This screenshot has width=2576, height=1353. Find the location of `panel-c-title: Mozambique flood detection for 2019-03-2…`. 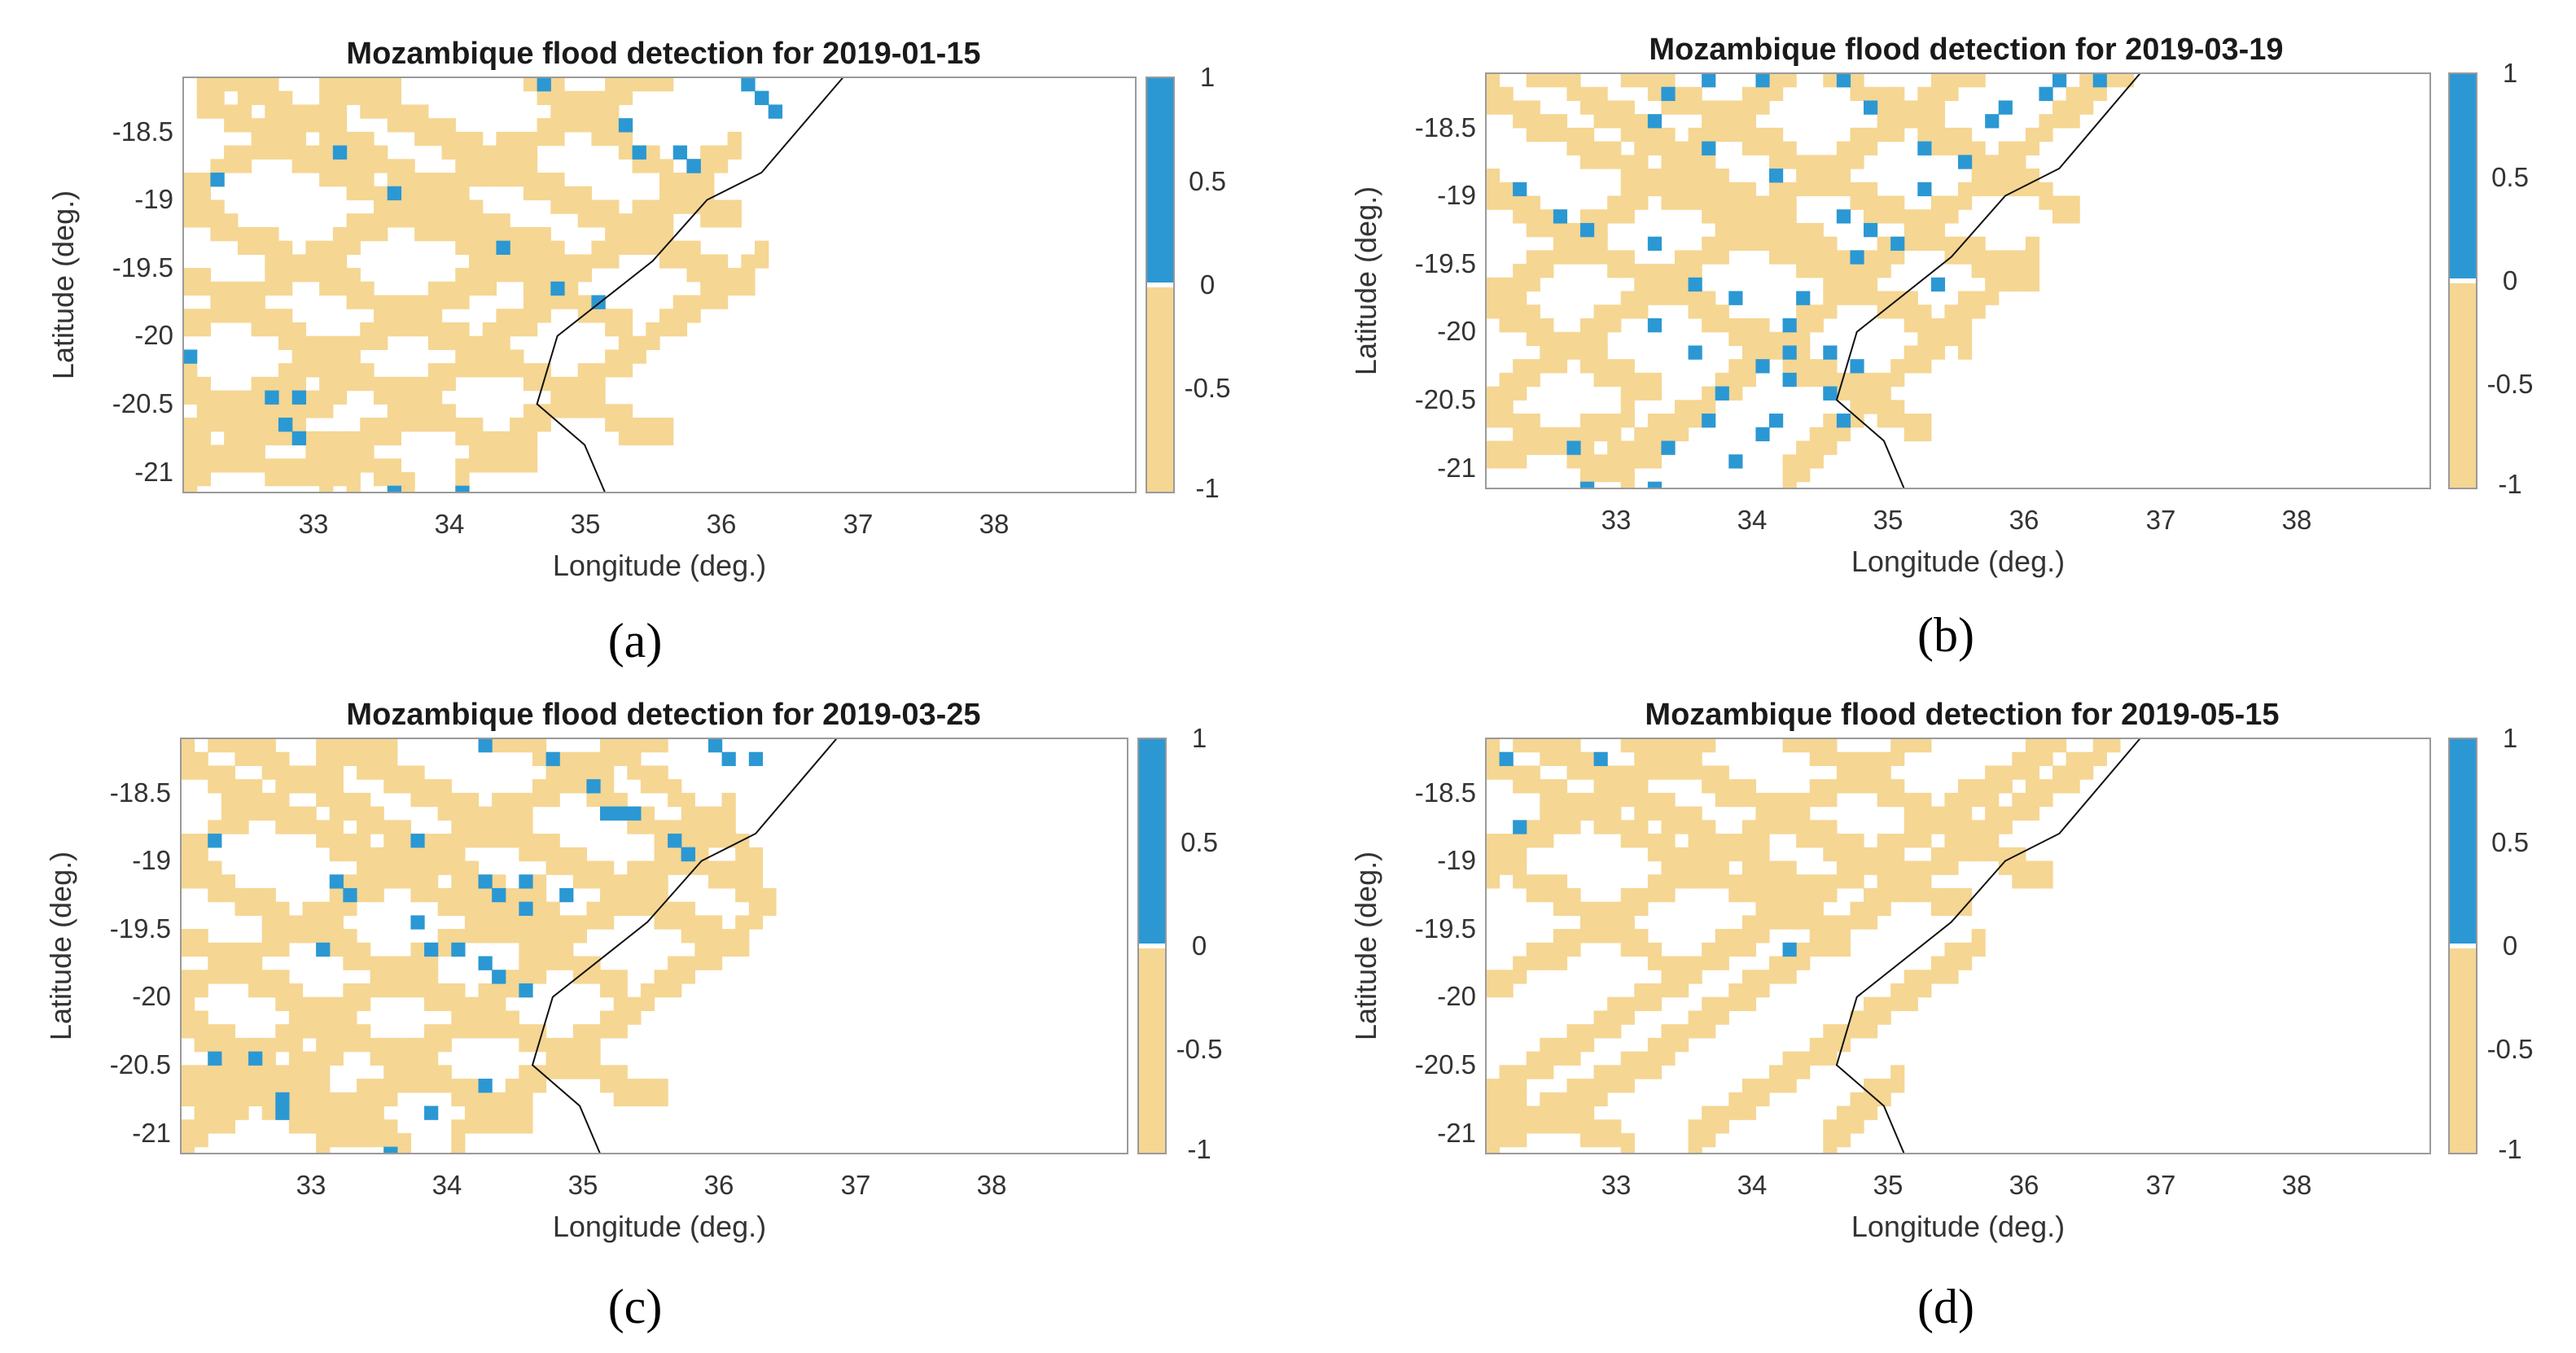

panel-c-title: Mozambique flood detection for 2019-03-2… is located at coordinates (663, 715).